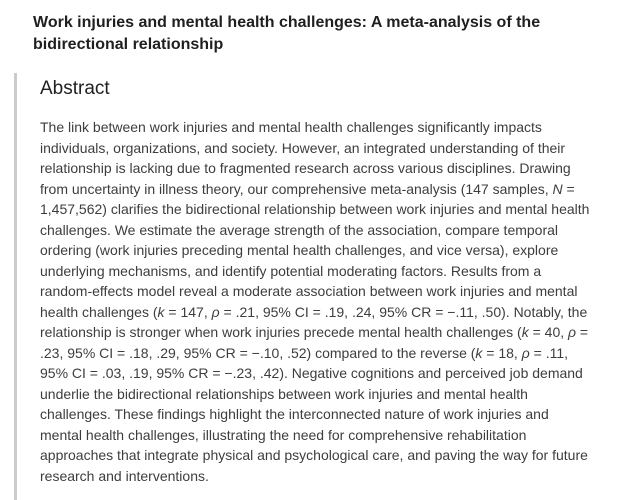 This screenshot has height=500, width=624. Describe the element at coordinates (557, 188) in the screenshot. I see `abstract-text-segment: N` at that location.